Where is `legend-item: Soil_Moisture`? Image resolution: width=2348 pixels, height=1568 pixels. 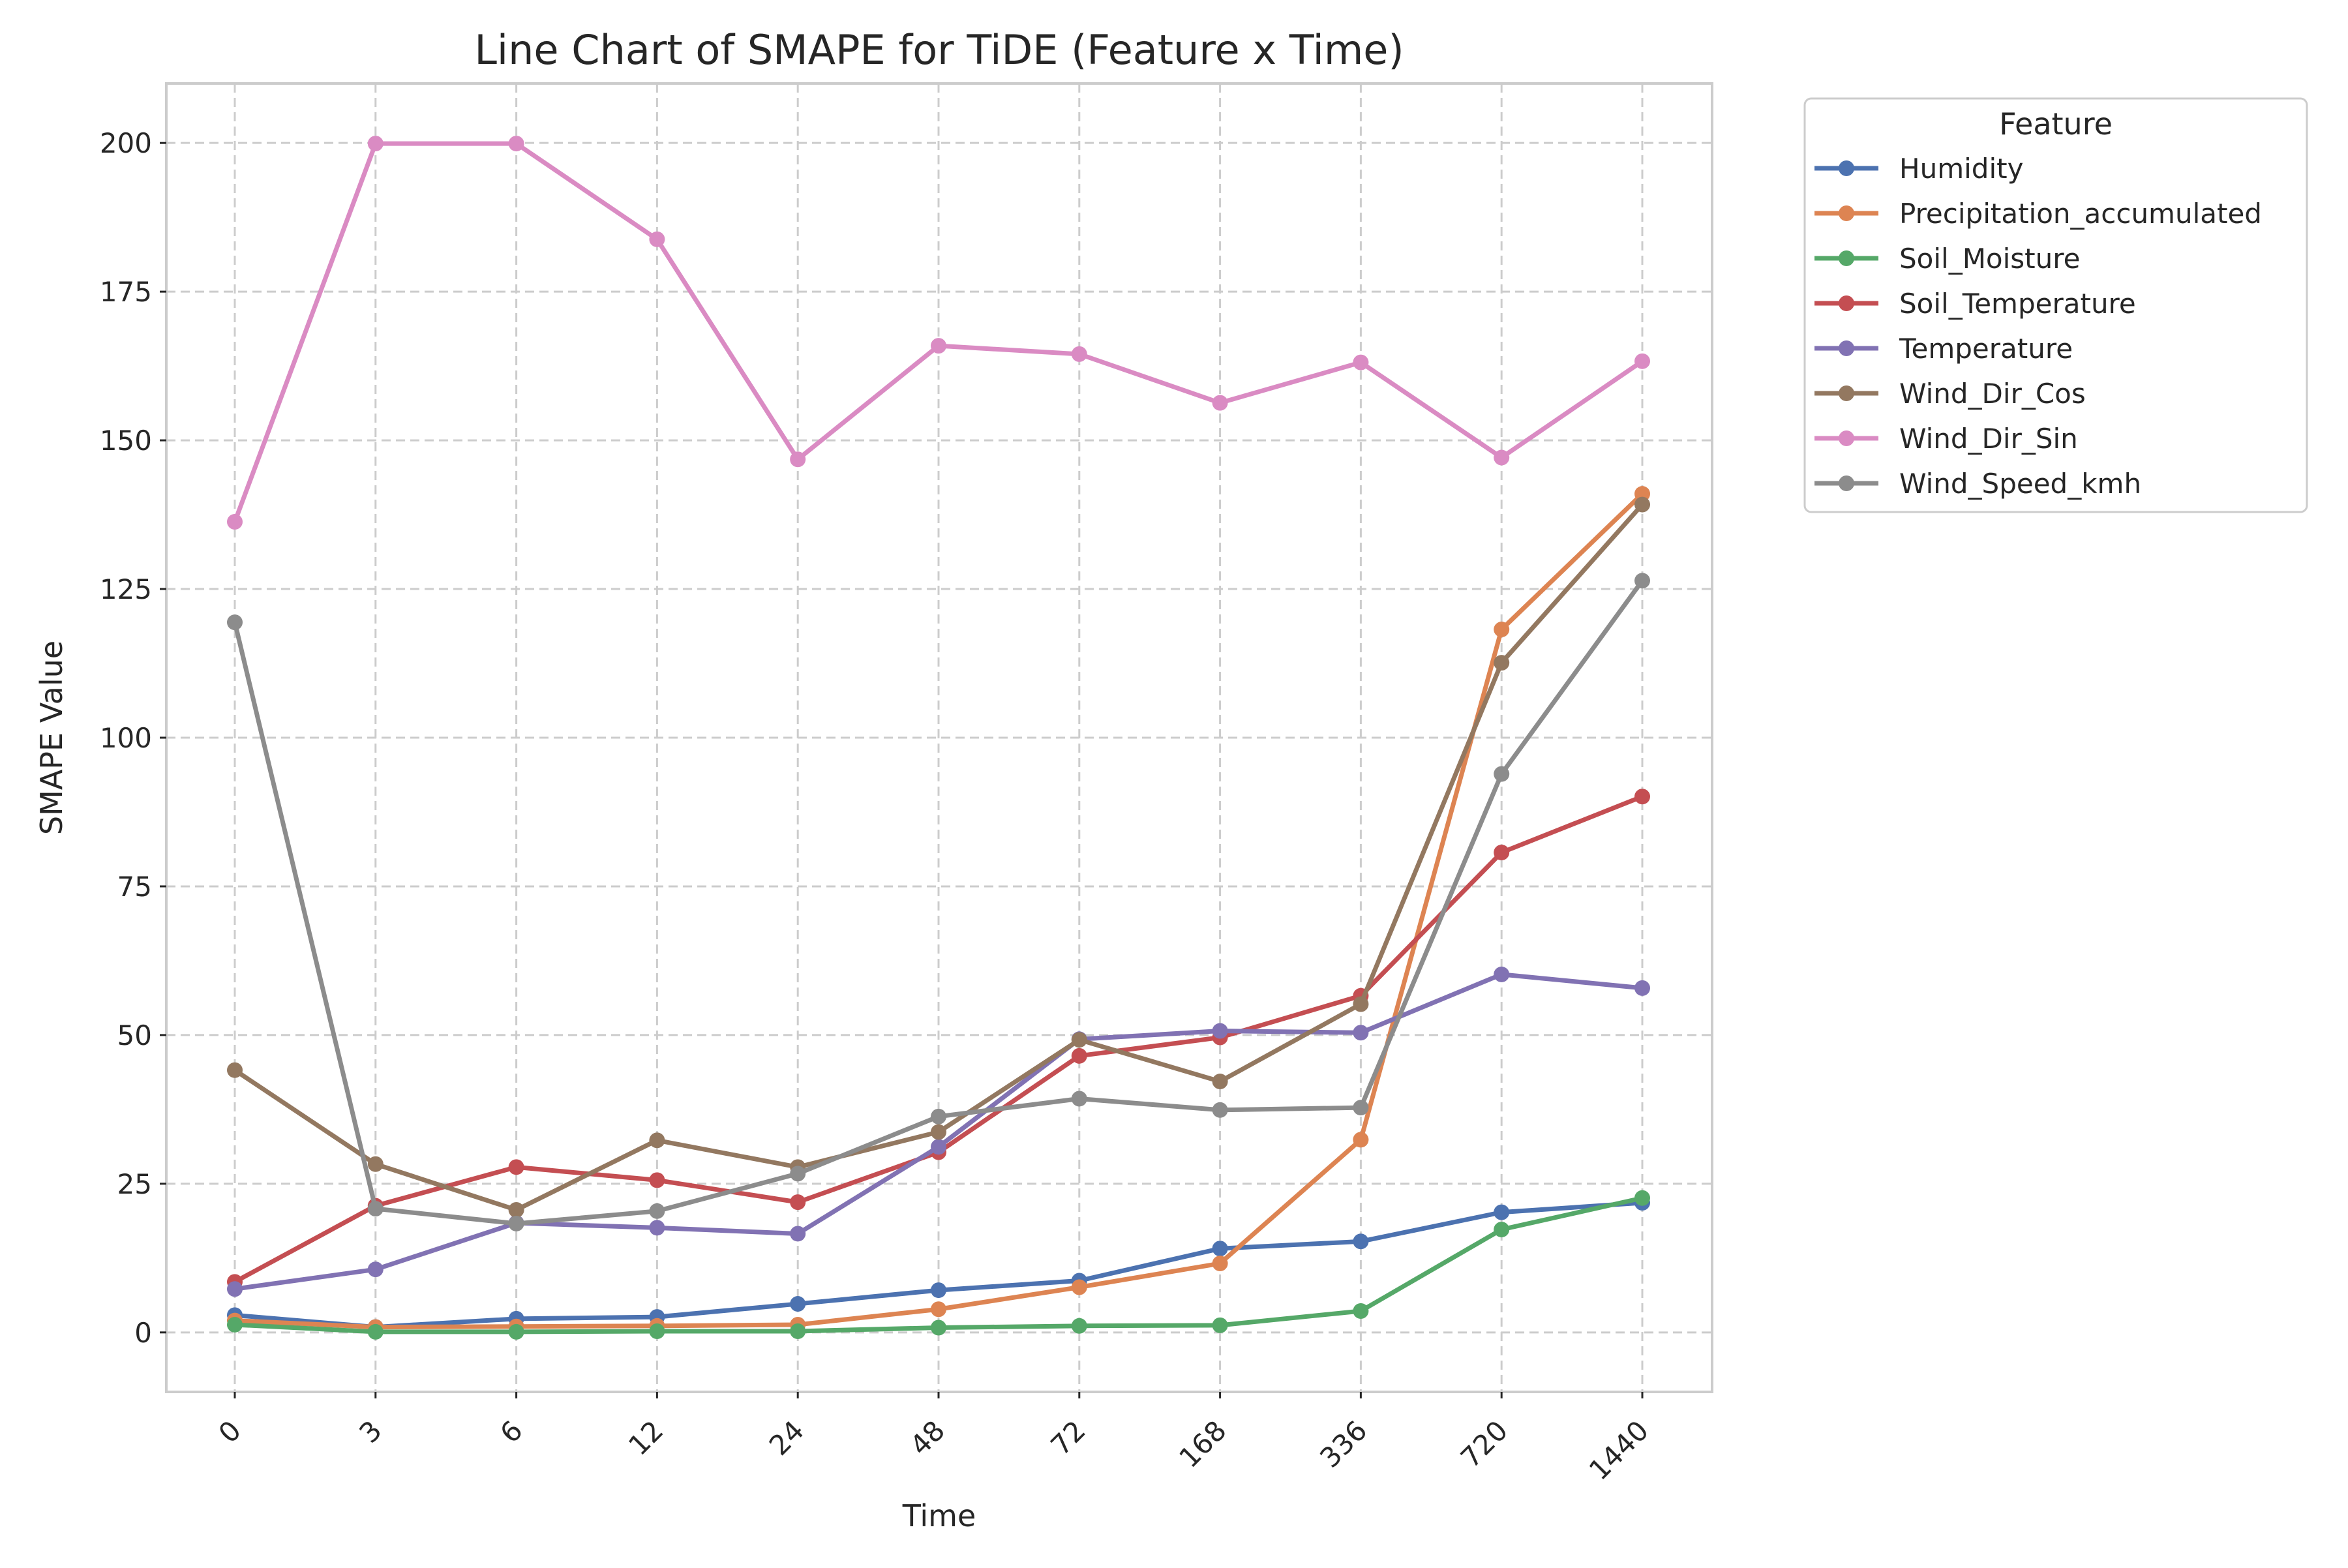
legend-item: Soil_Moisture is located at coordinates (1947, 259).